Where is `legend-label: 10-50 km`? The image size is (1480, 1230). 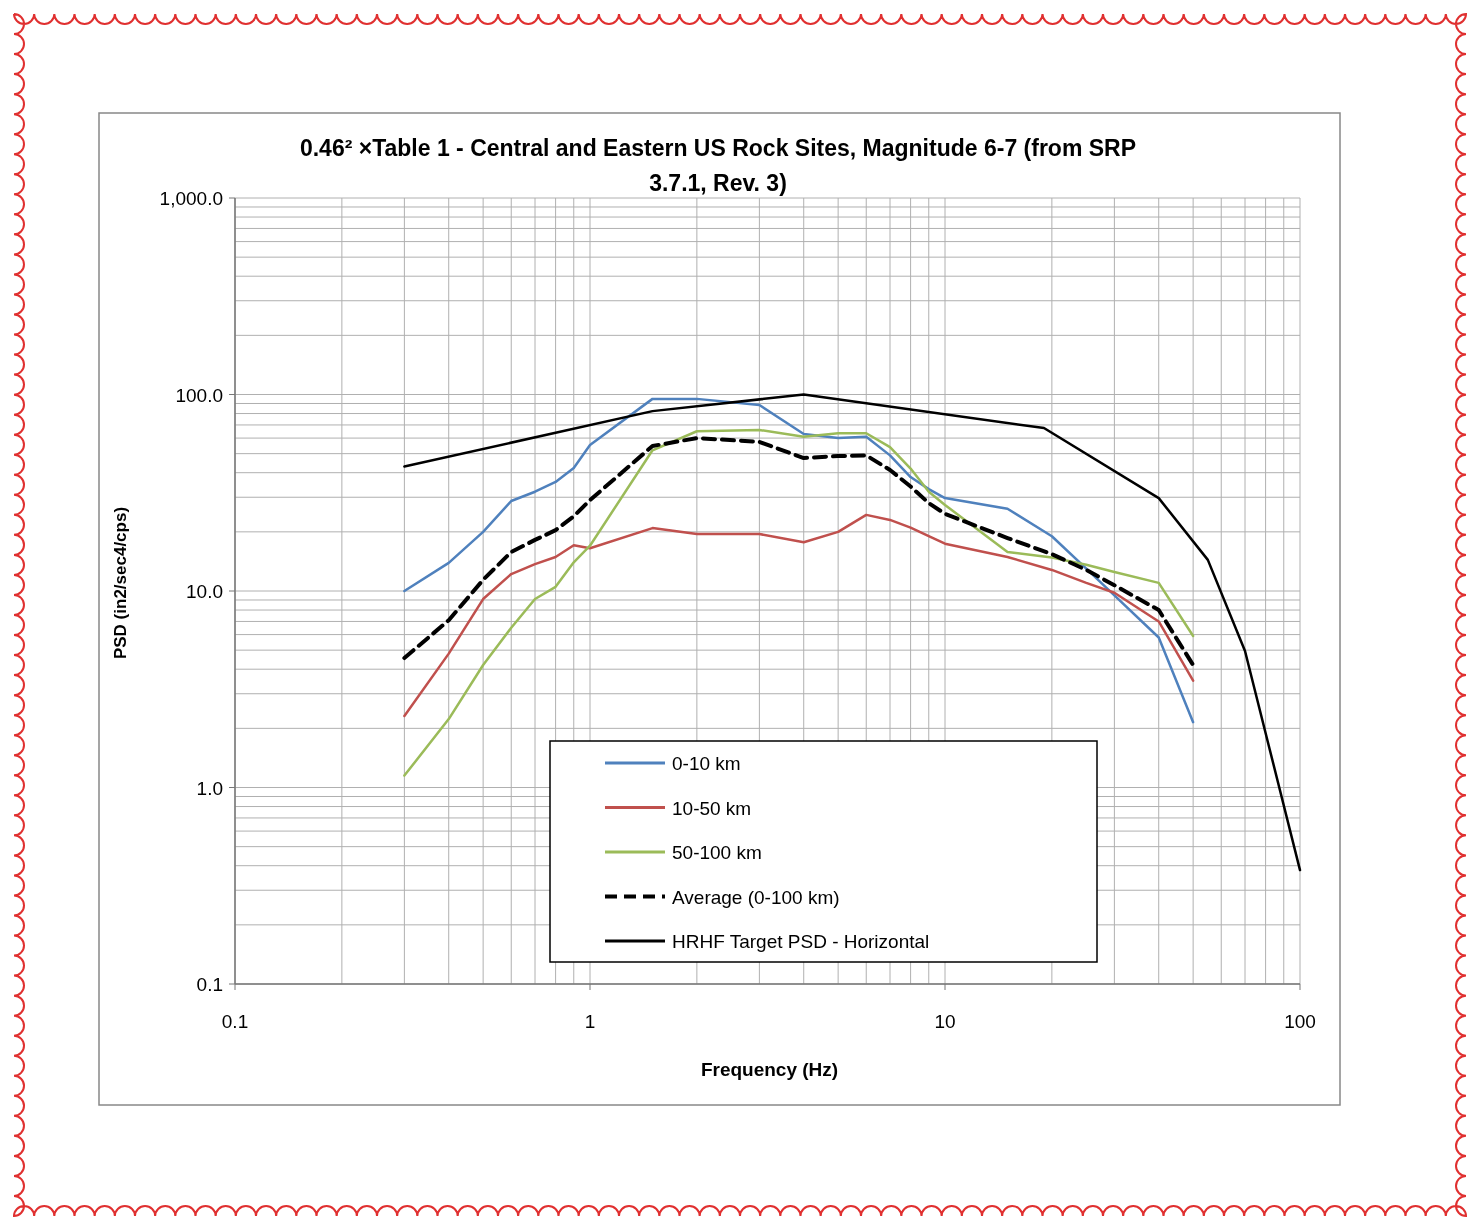 legend-label: 10-50 km is located at coordinates (712, 808).